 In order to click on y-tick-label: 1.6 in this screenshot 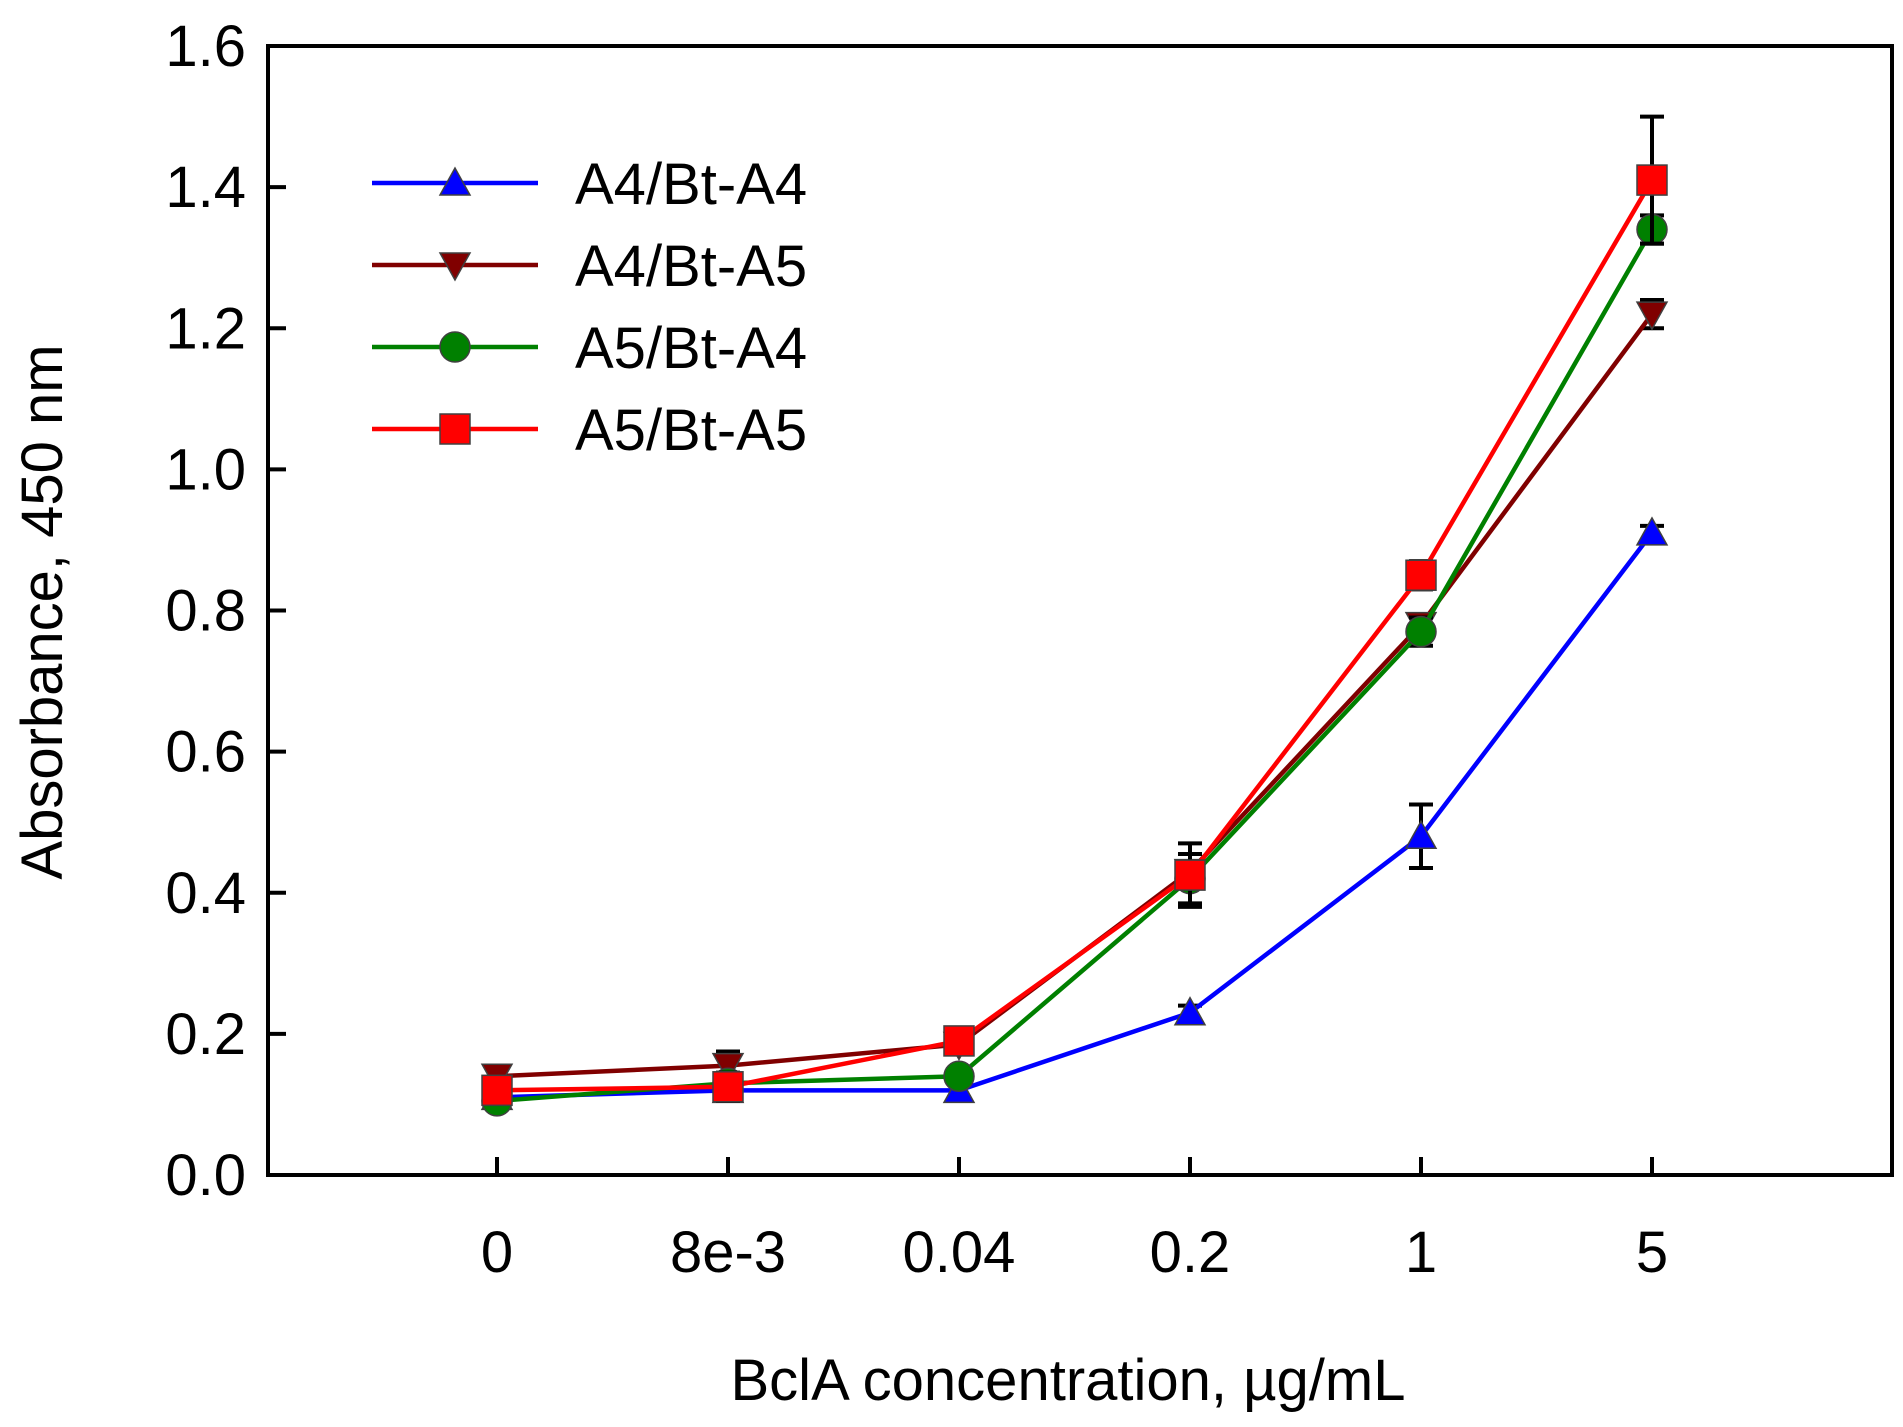, I will do `click(205, 46)`.